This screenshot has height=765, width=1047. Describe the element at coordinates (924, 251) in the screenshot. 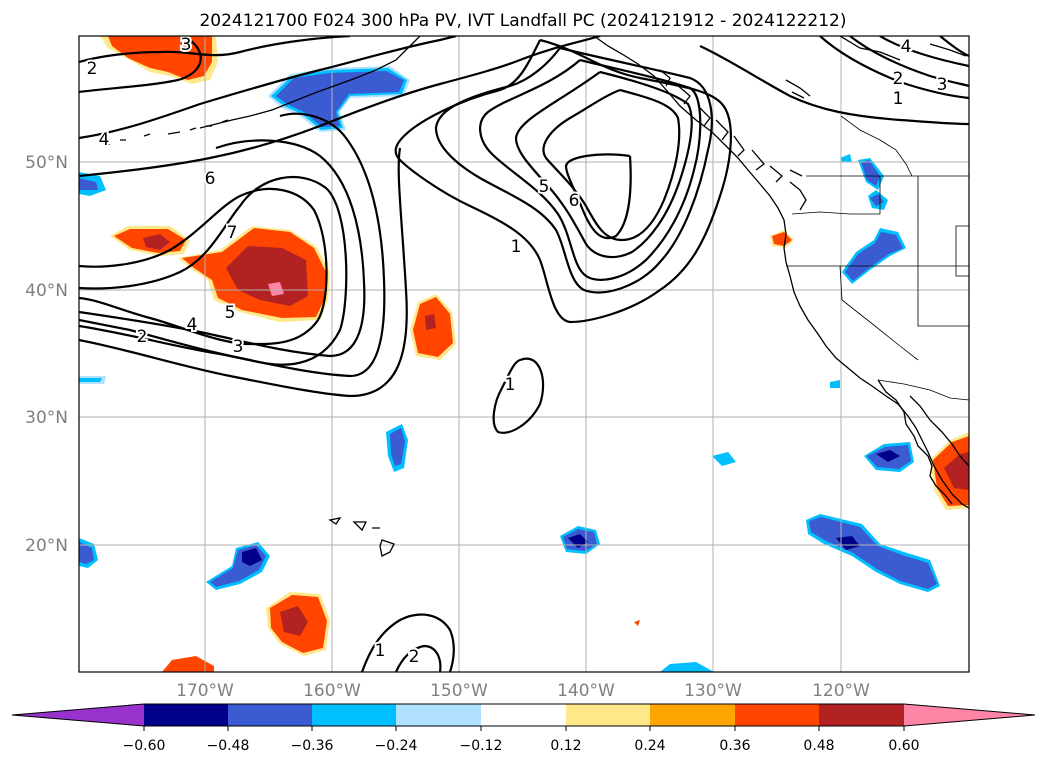

I see `state-lines-east` at that location.